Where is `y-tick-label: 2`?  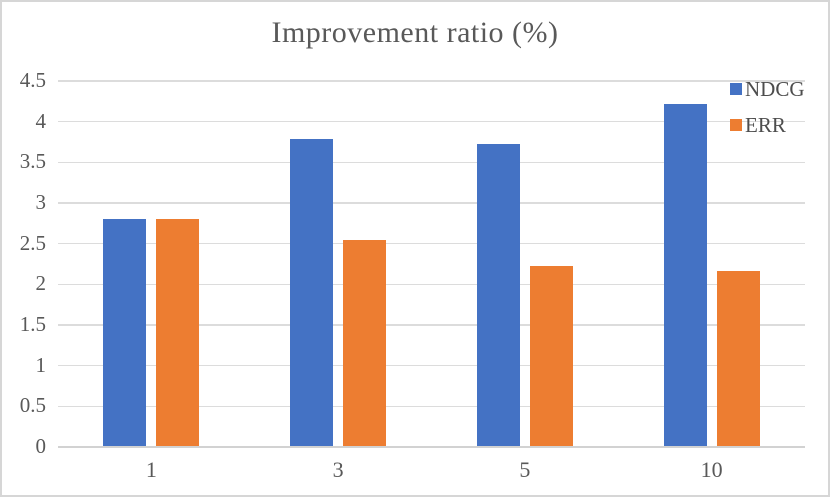
y-tick-label: 2 is located at coordinates (41, 283).